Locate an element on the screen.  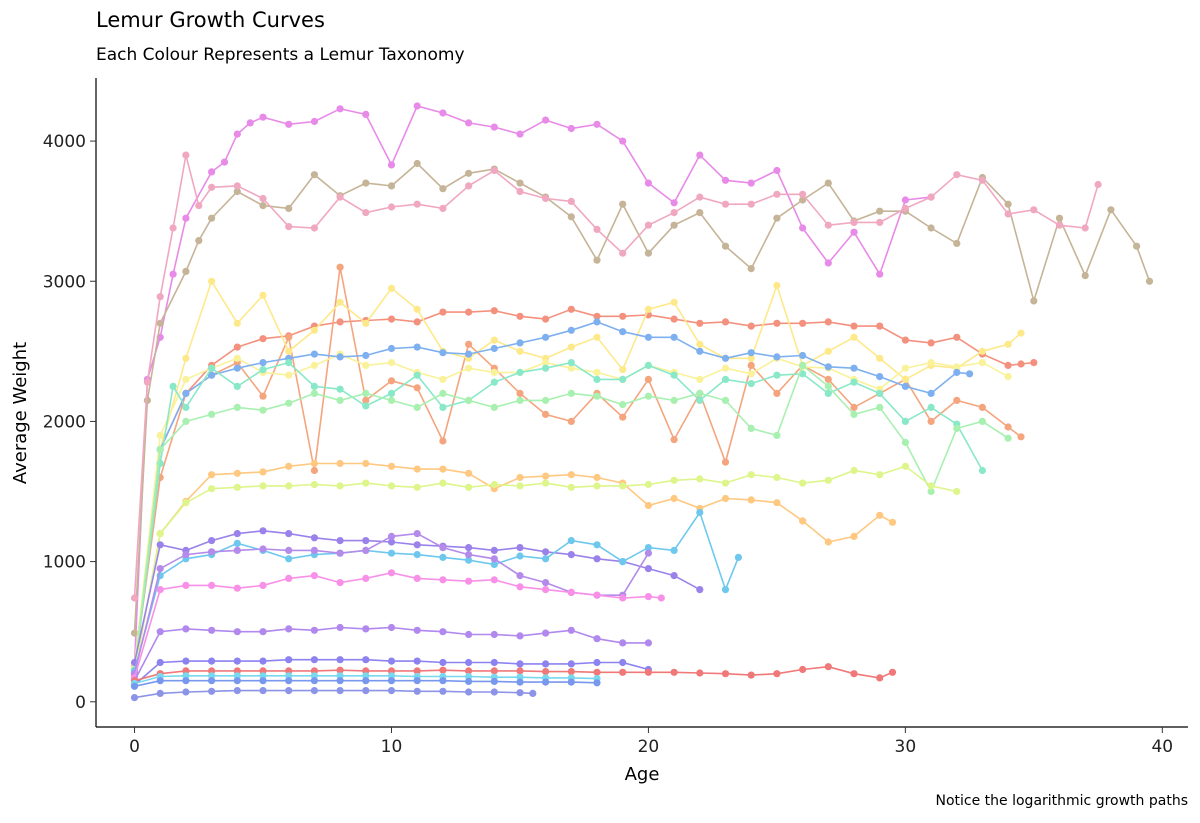
series-line is located at coordinates (333, 694).